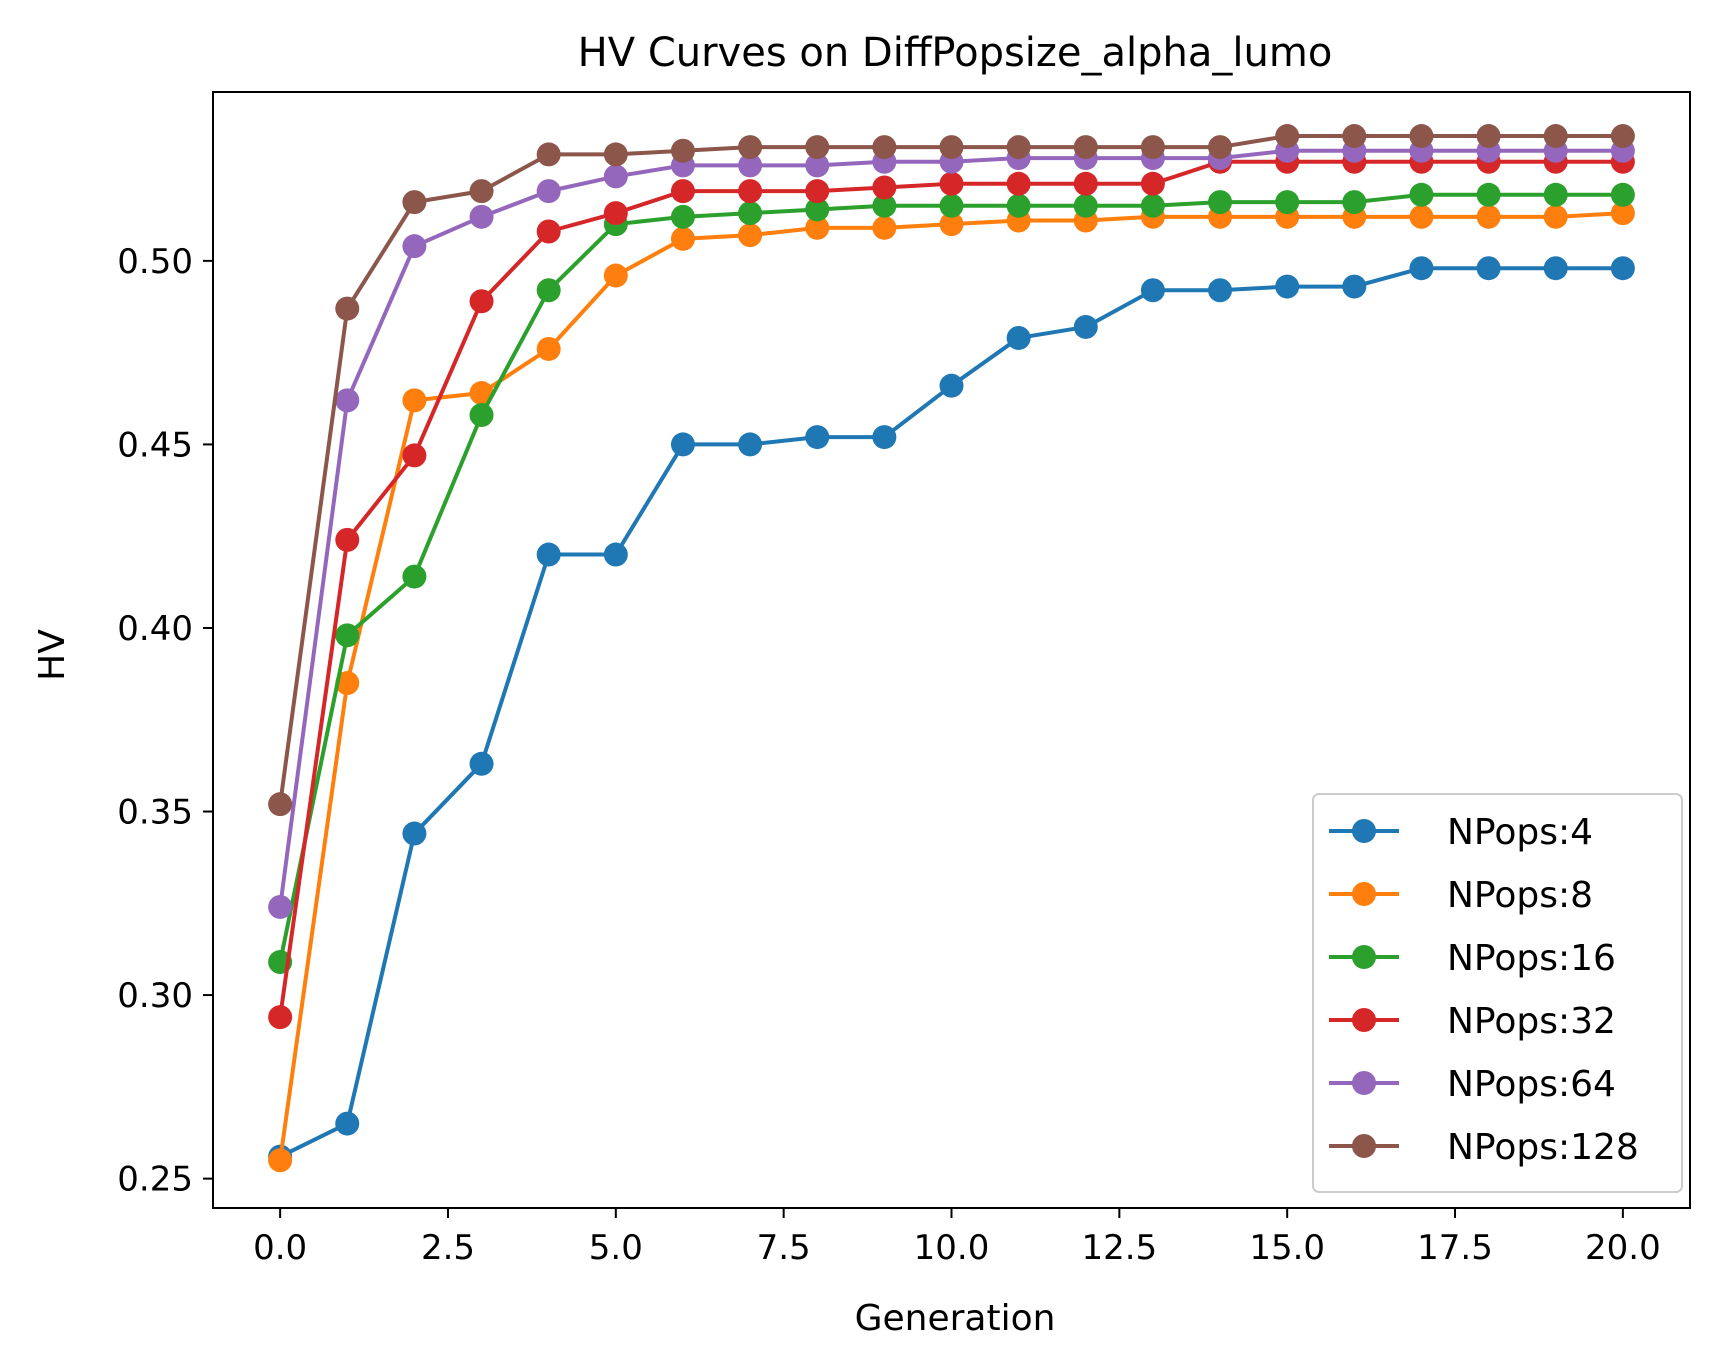 The image size is (1728, 1366). Describe the element at coordinates (1531, 958) in the screenshot. I see `legend-label: NPops:16` at that location.